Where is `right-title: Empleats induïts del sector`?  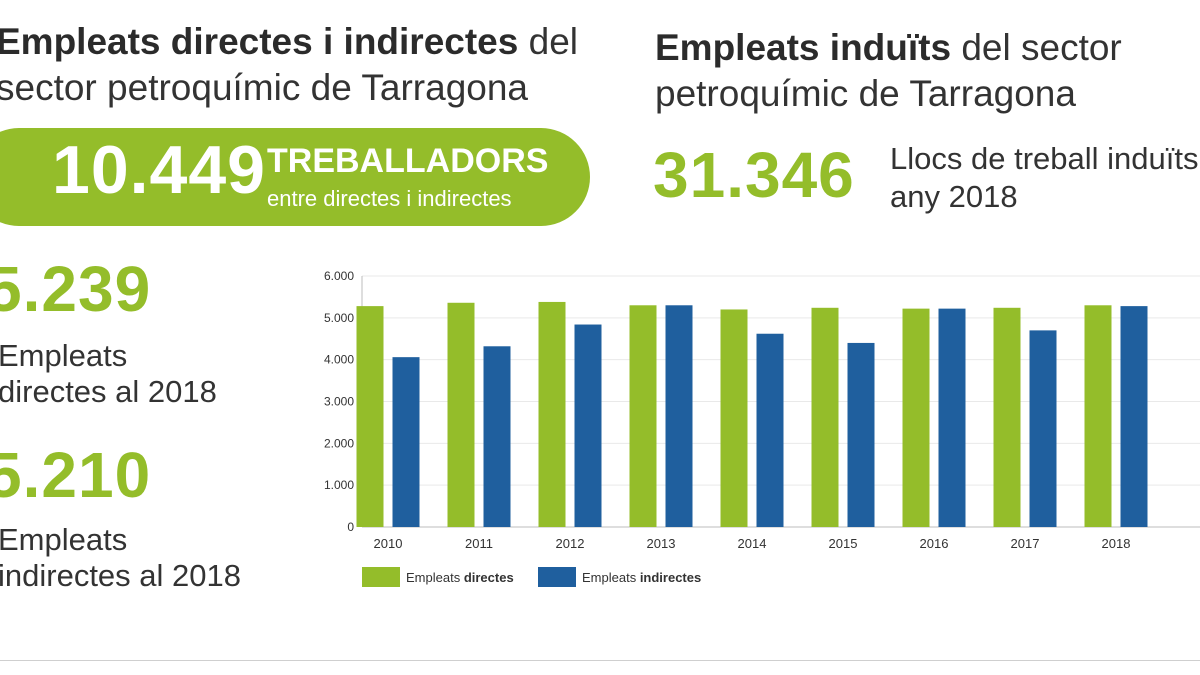
right-title: Empleats induïts del sector is located at coordinates (888, 48).